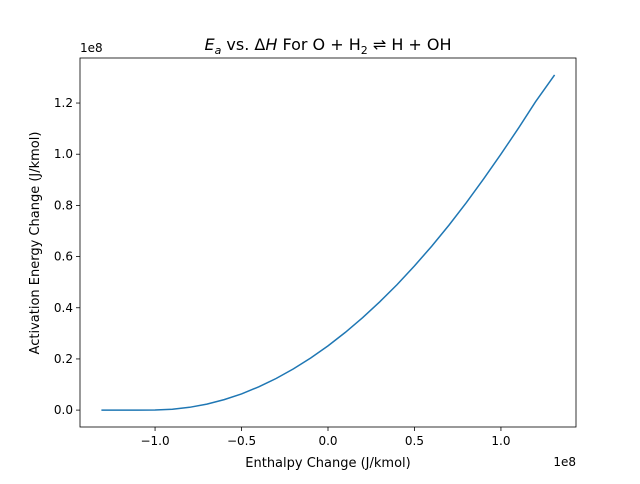 This screenshot has height=484, width=640. Describe the element at coordinates (63, 103) in the screenshot. I see `y-tick-label: 1.2` at that location.